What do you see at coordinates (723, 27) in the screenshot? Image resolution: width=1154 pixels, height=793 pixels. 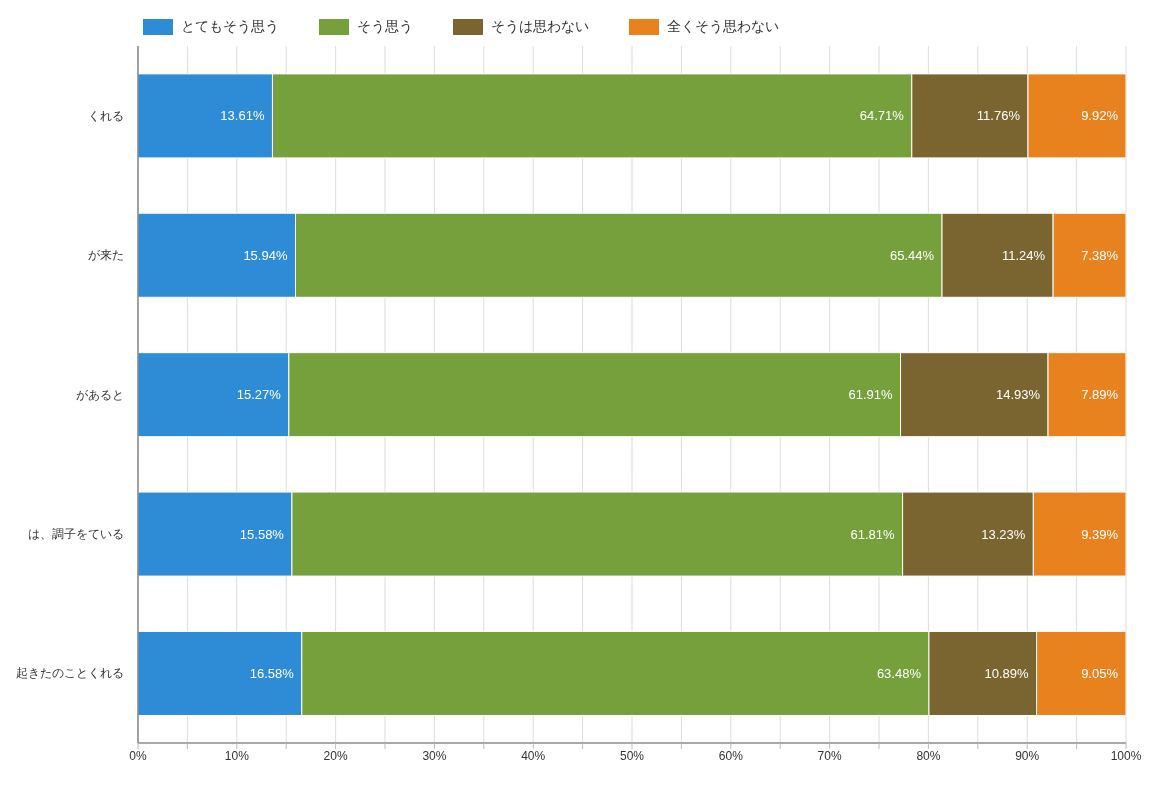 I see `legend-label: 全くそう思わない` at bounding box center [723, 27].